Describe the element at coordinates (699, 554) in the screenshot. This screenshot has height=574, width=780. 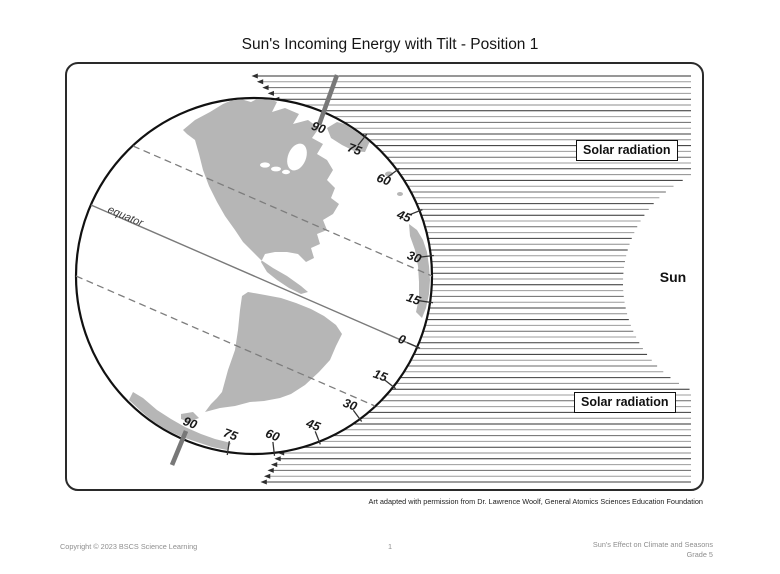
I see `footer-grade: Grade 5` at that location.